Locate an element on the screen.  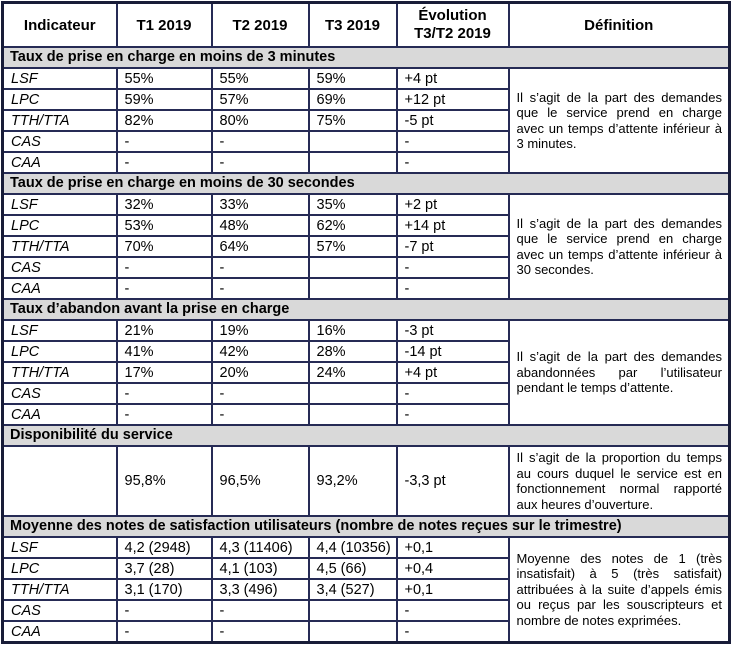
cell-t1: 3,1 (170) is located at coordinates (164, 589).